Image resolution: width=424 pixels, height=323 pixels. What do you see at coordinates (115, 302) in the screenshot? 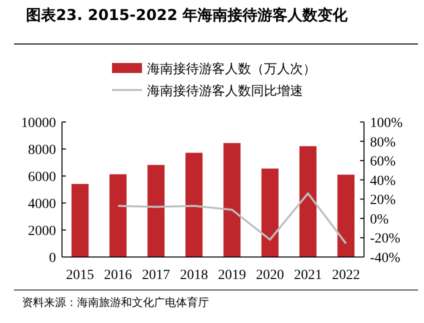
I see `text: 资料来源：海南旅游和文化广电体育厅` at bounding box center [115, 302].